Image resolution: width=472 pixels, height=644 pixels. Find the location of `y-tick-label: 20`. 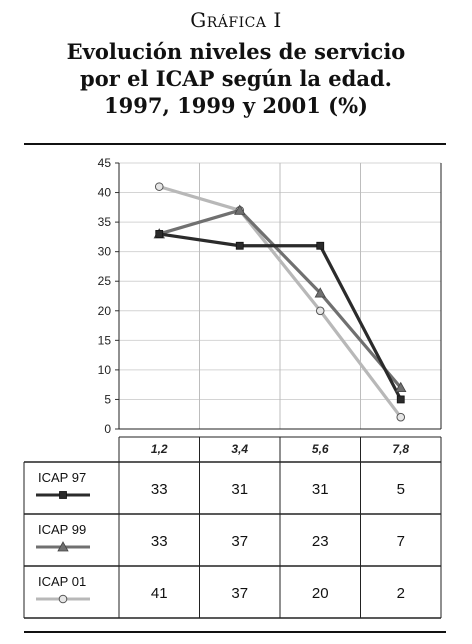

y-tick-label: 20 is located at coordinates (105, 311).